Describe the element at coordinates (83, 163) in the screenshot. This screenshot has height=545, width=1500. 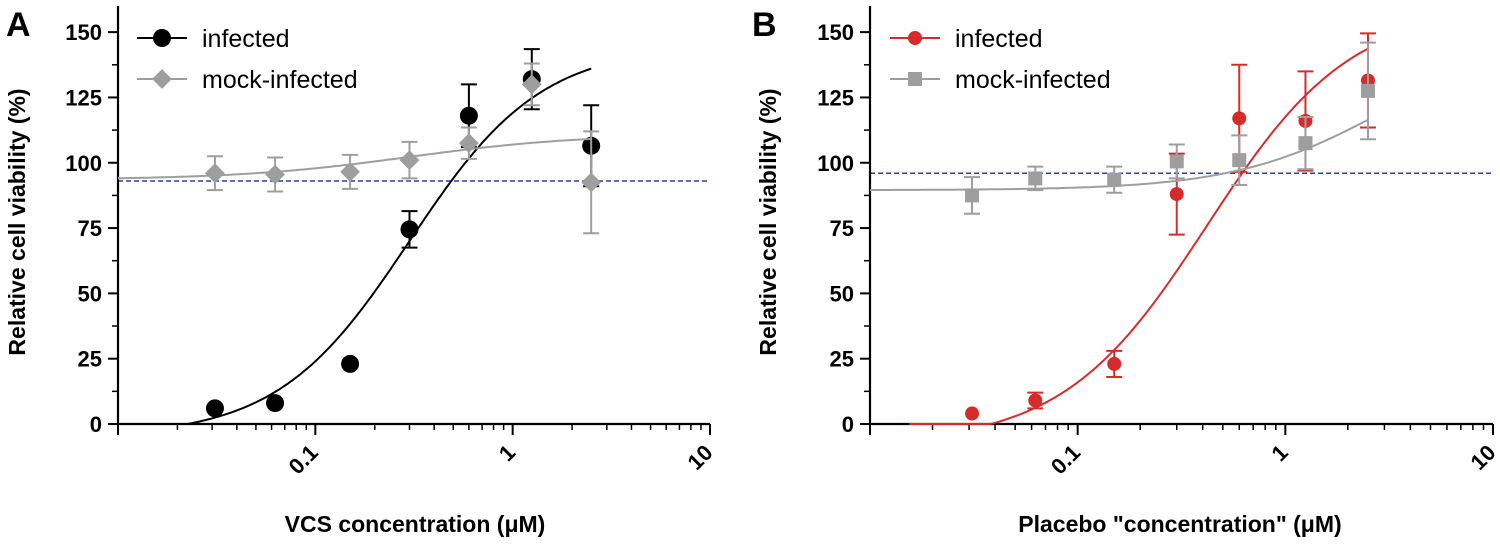
I see `panel-a-y-tick-label: 100` at that location.